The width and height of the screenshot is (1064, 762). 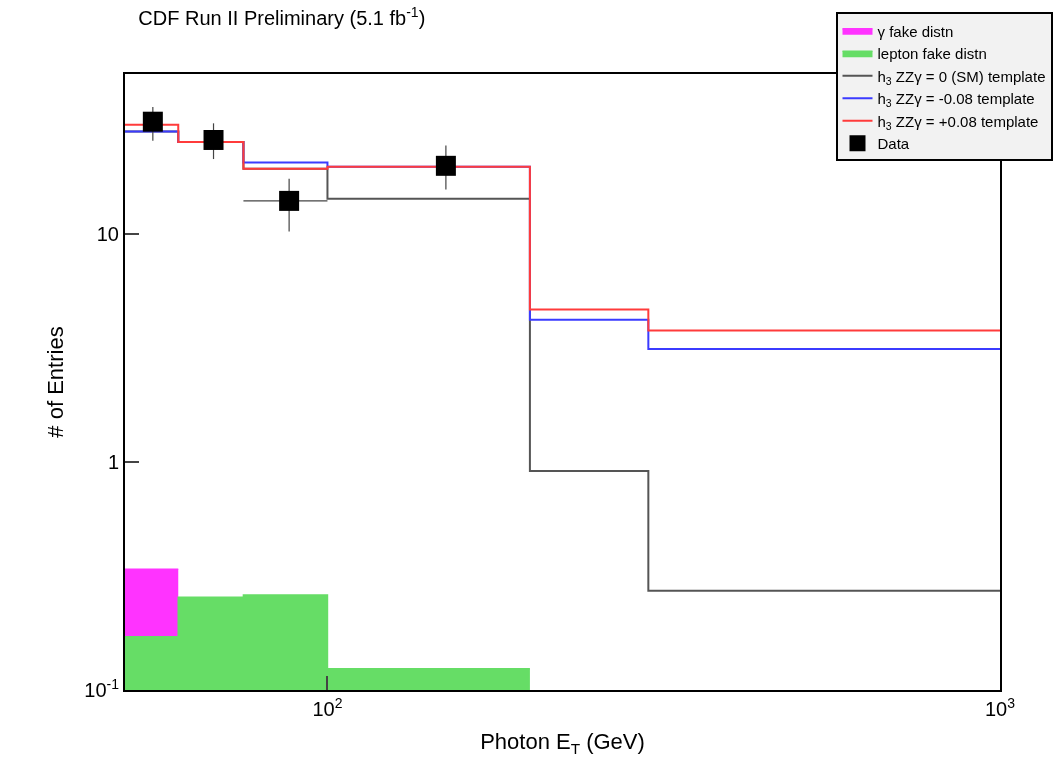 What do you see at coordinates (562, 743) in the screenshot?
I see `x-axis-title: Photon E$_{T}$ (GeV)` at bounding box center [562, 743].